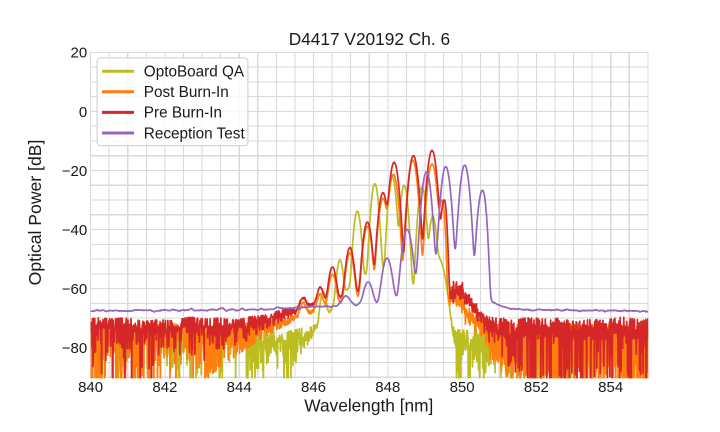 Image resolution: width=720 pixels, height=432 pixels. Describe the element at coordinates (195, 133) in the screenshot. I see `svg-text: Reception Test` at that location.